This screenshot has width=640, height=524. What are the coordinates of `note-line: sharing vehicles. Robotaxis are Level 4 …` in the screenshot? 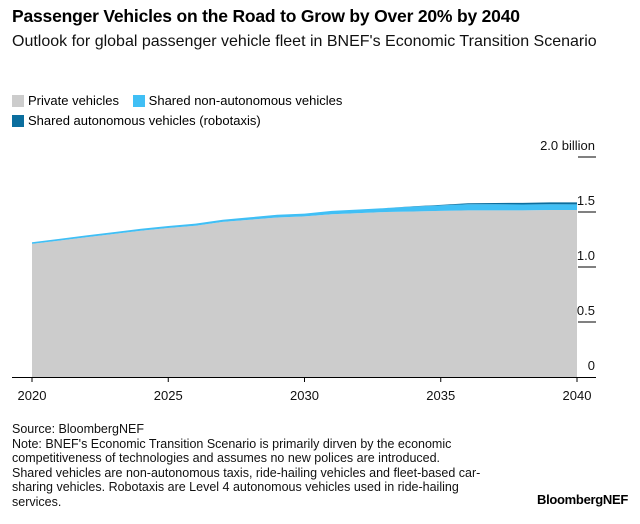 It's located at (235, 487).